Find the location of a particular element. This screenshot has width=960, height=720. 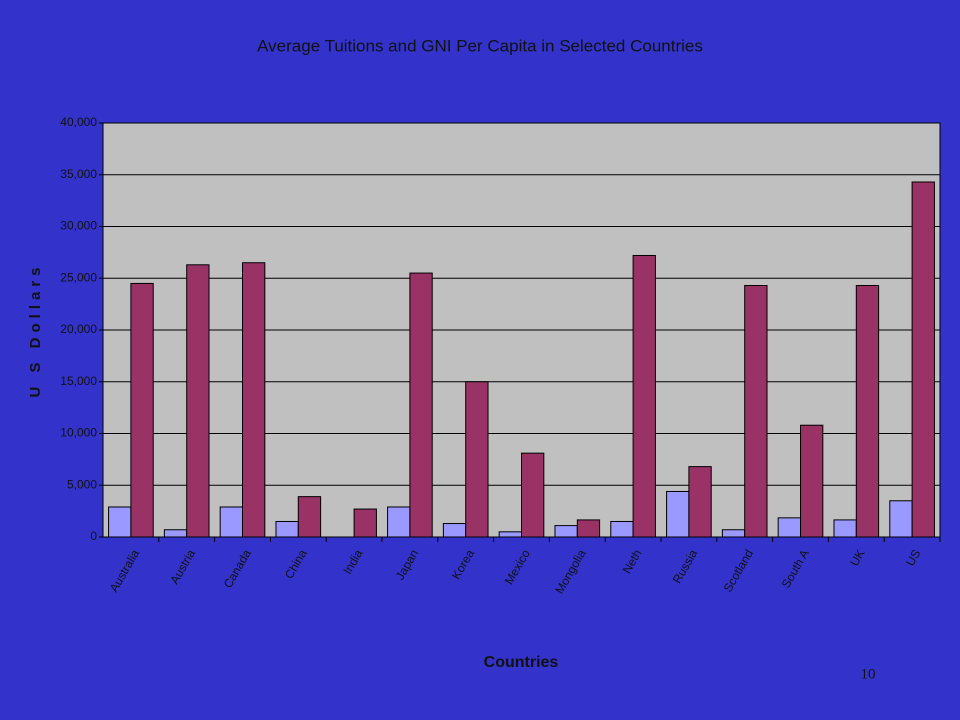

y-tick-label: 0 is located at coordinates (93, 536).